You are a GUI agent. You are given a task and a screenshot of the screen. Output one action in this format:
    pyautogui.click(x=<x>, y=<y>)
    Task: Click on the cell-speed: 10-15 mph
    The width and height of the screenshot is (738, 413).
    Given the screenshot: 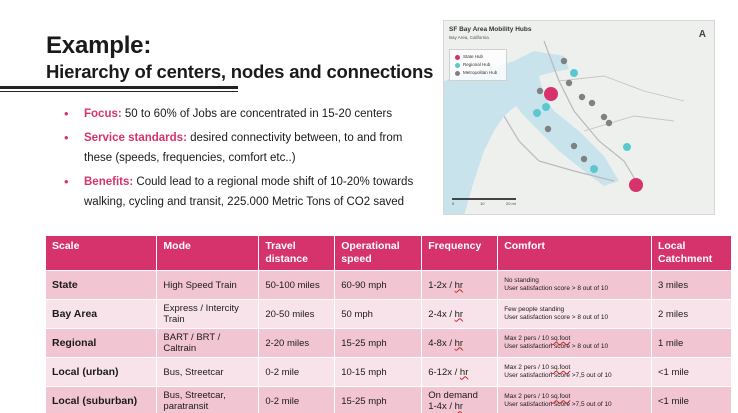 What is the action you would take?
    pyautogui.click(x=378, y=372)
    